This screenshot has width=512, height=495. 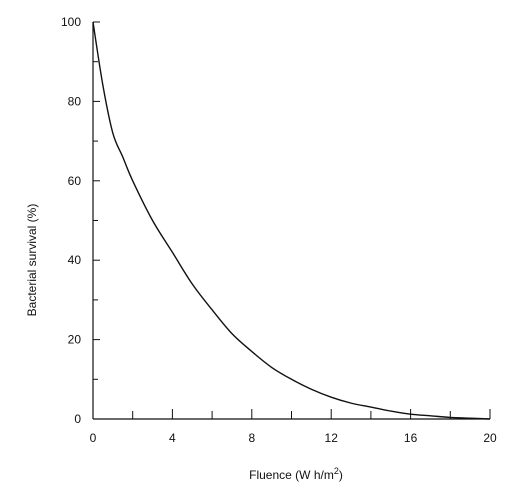 I want to click on x-tick-label: 16, so click(x=411, y=438).